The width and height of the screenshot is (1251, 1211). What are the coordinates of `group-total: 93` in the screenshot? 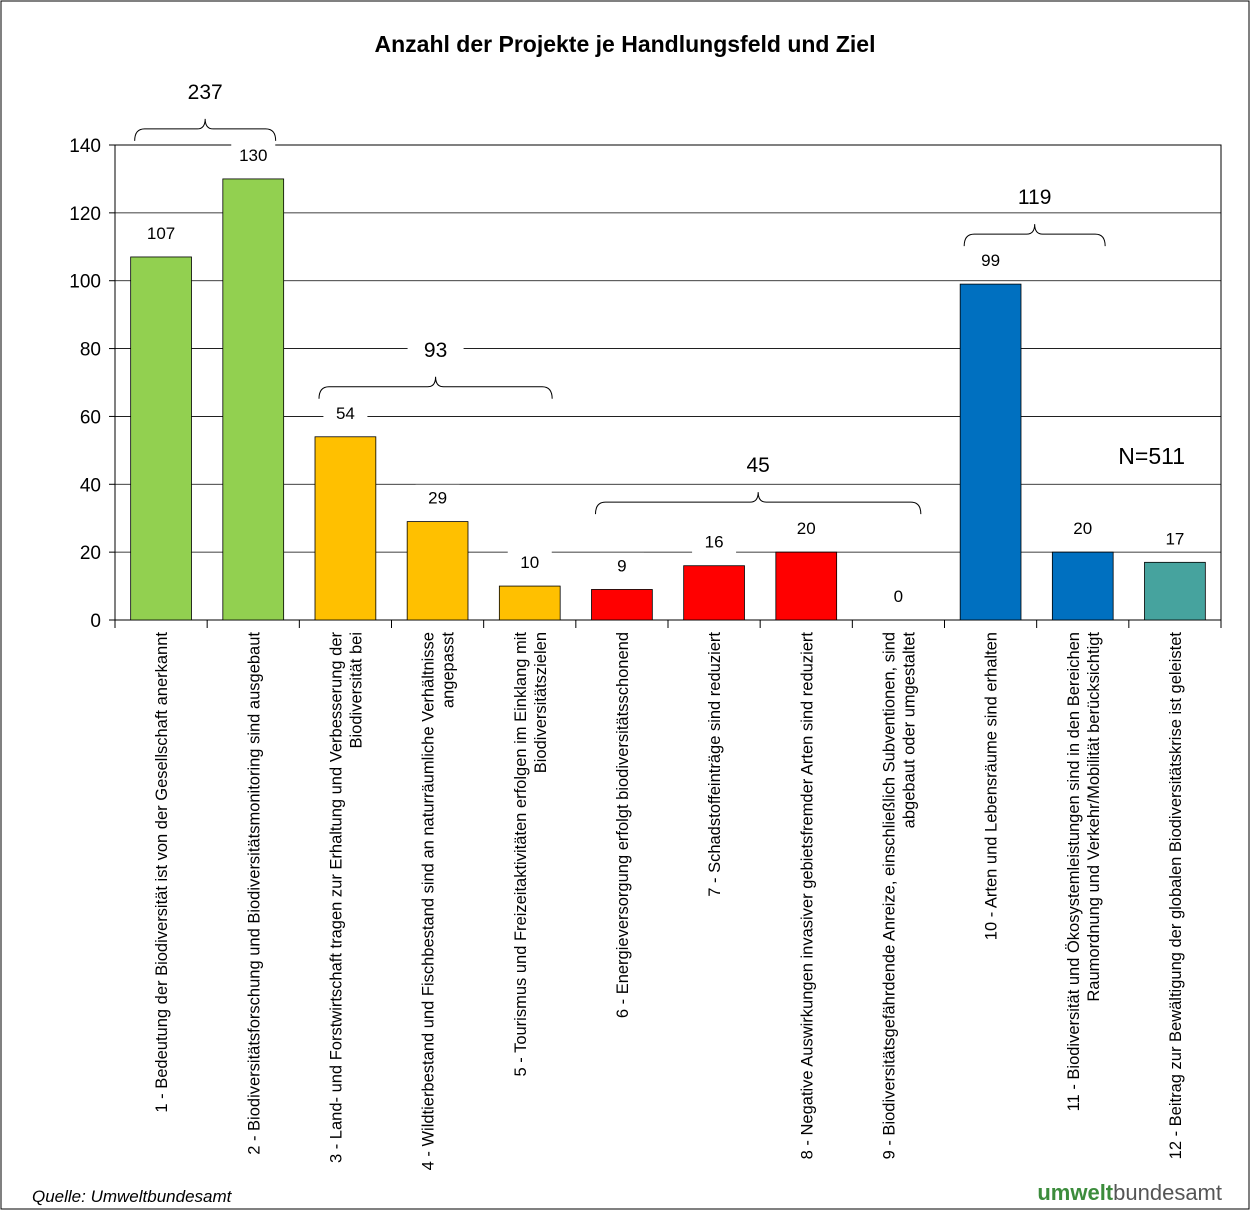 It's located at (435, 350).